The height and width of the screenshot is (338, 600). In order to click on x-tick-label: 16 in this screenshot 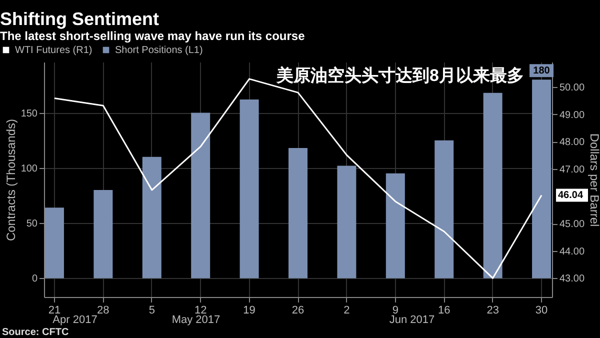, I will do `click(444, 310)`.